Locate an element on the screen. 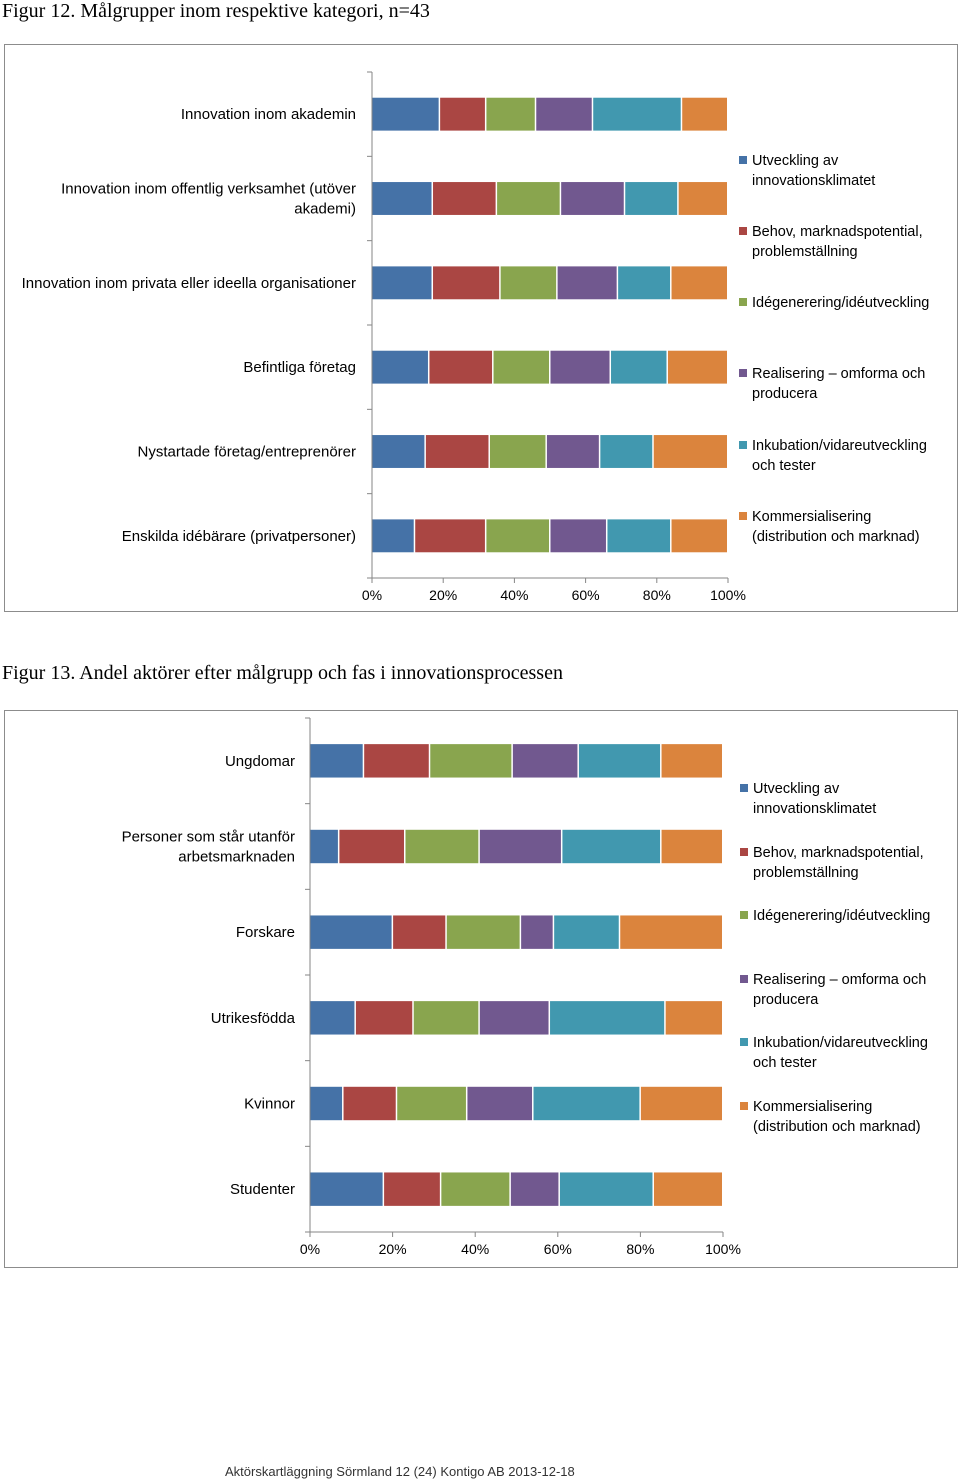 The width and height of the screenshot is (960, 1483). category-label: Personer som står utanför is located at coordinates (208, 837).